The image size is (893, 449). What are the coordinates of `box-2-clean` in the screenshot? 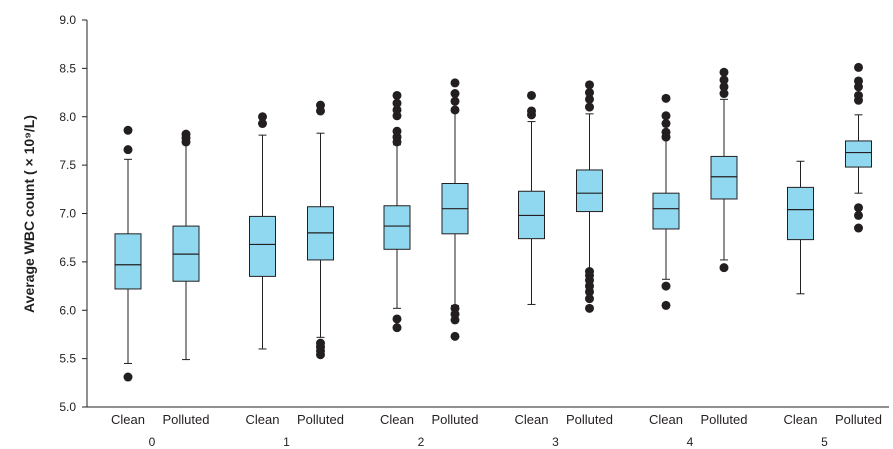 It's located at (397, 211).